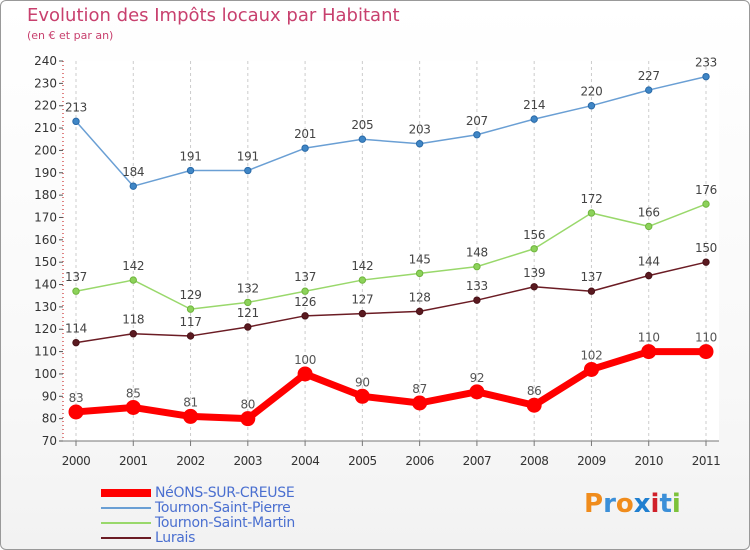  I want to click on x-tick-label: 2011, so click(706, 461).